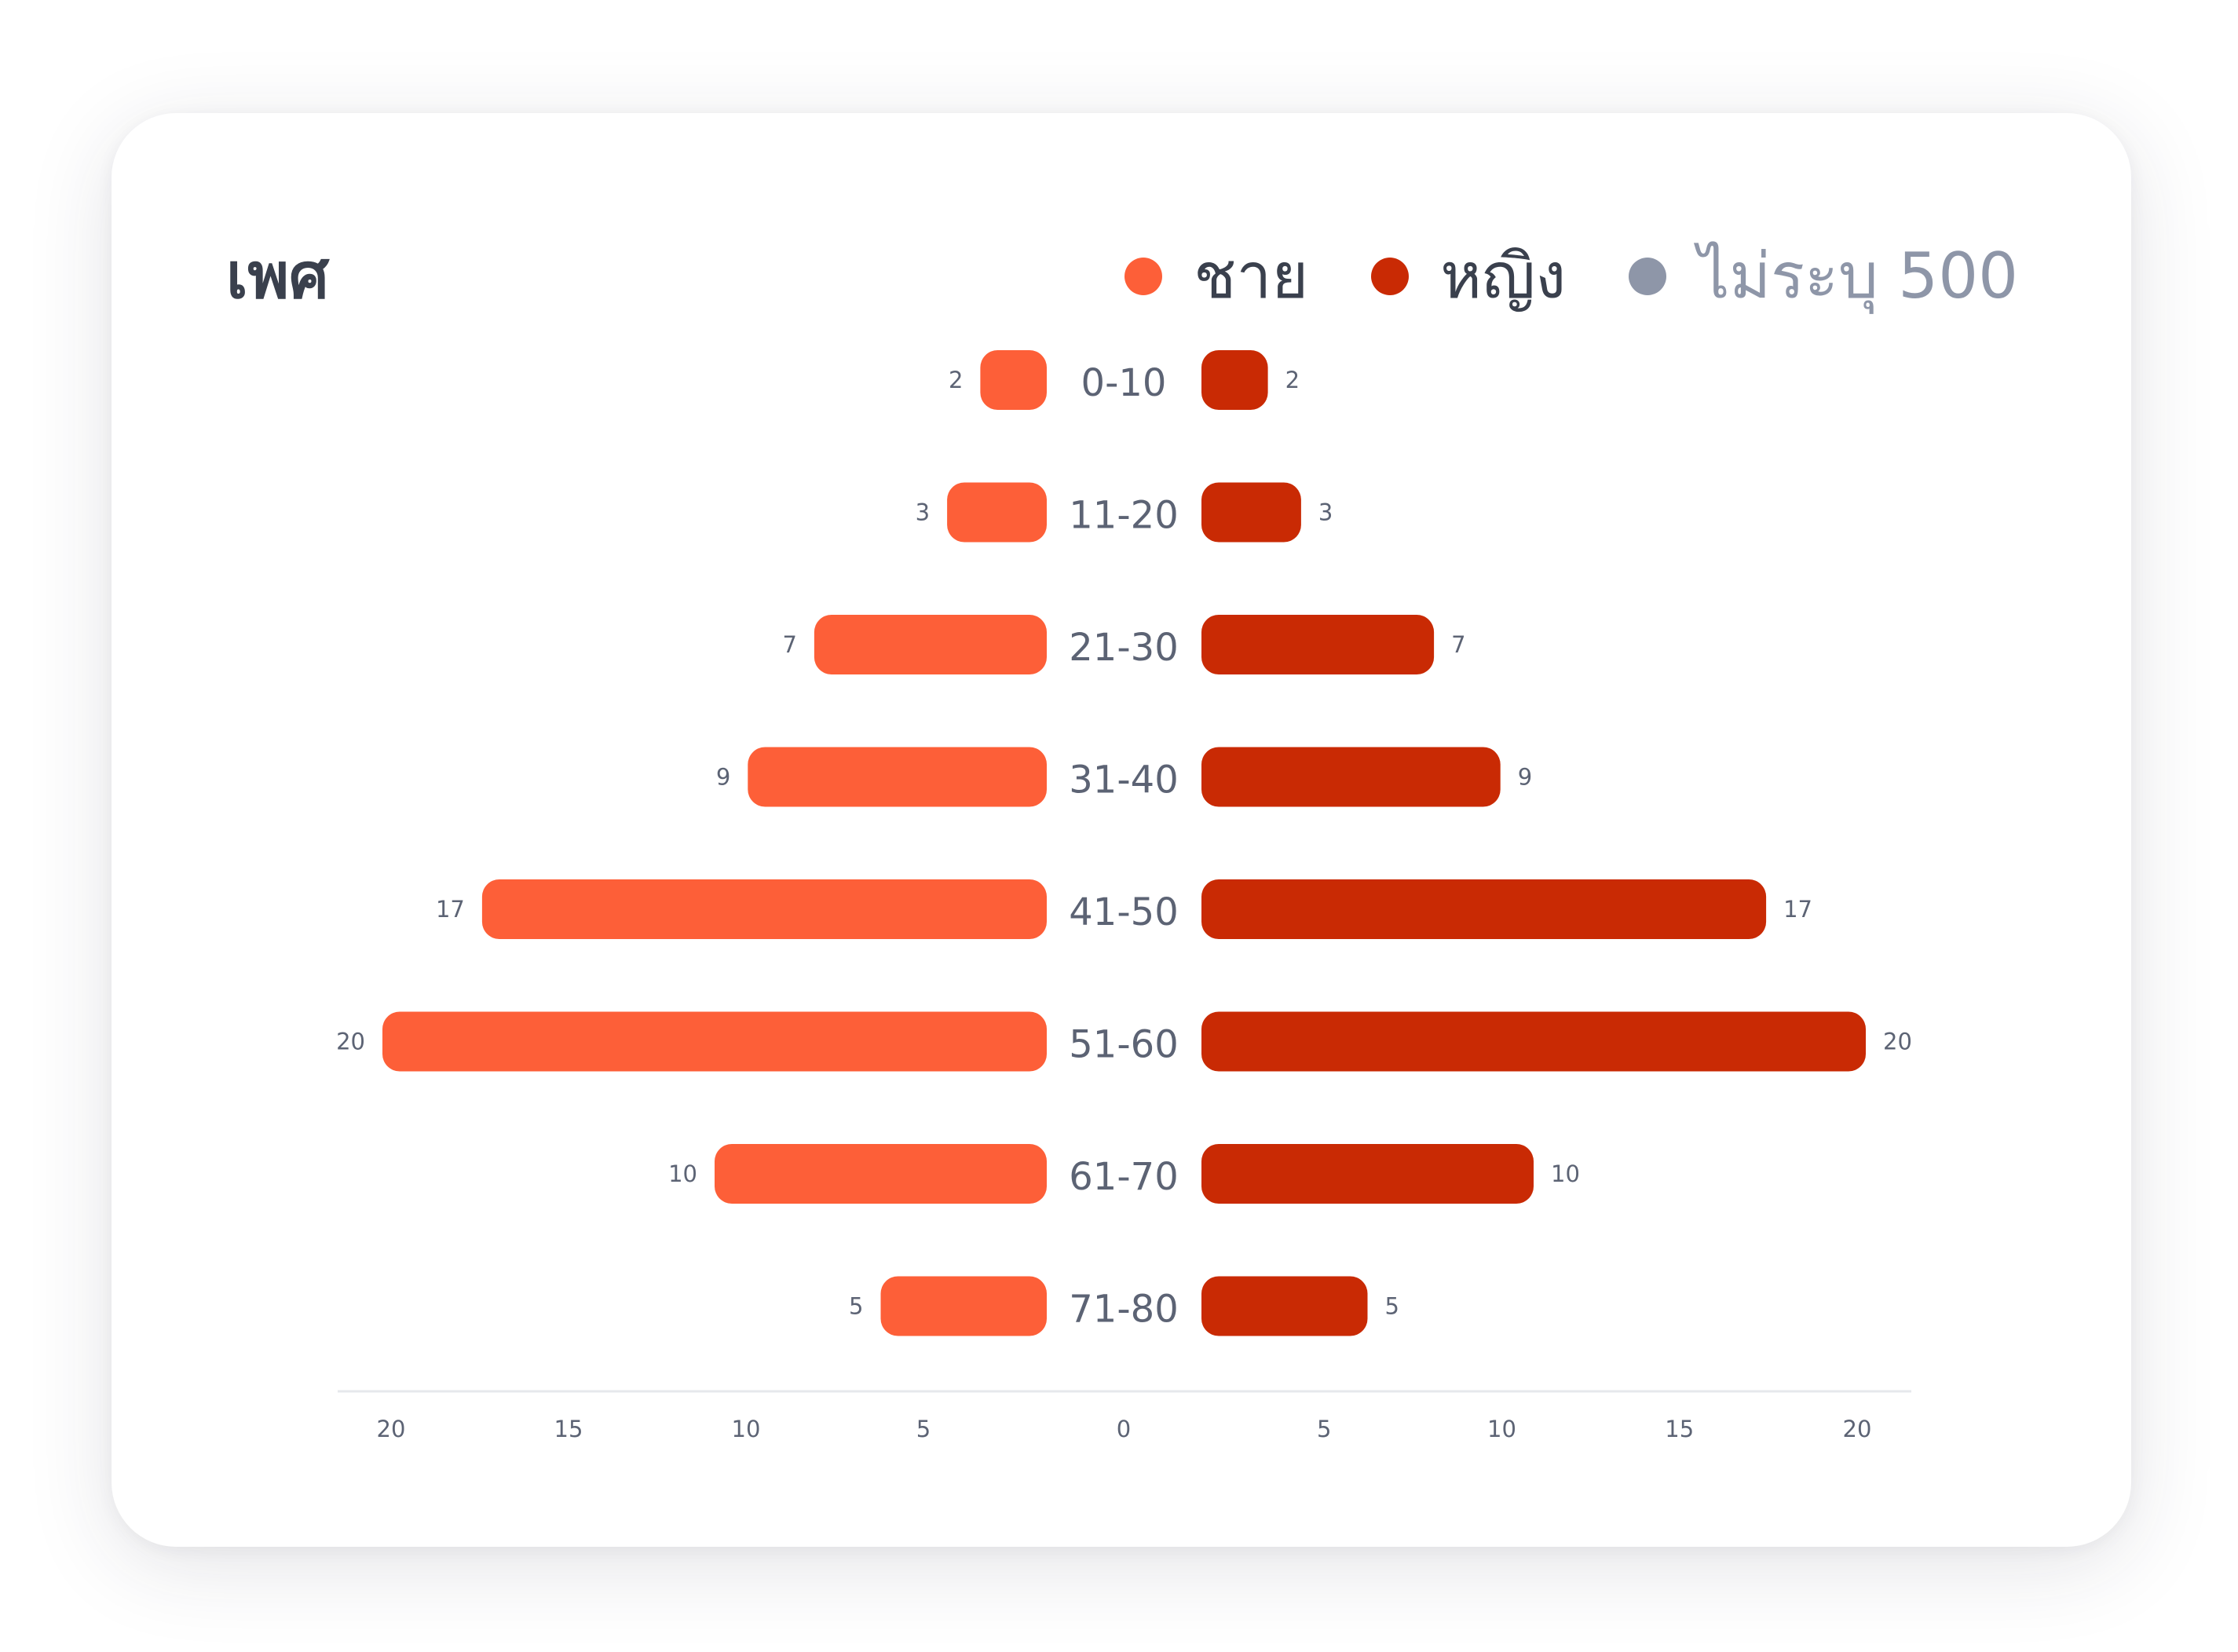 This screenshot has height=1652, width=2238. What do you see at coordinates (1898, 1042) in the screenshot?
I see `data-label-female-51-60: 20` at bounding box center [1898, 1042].